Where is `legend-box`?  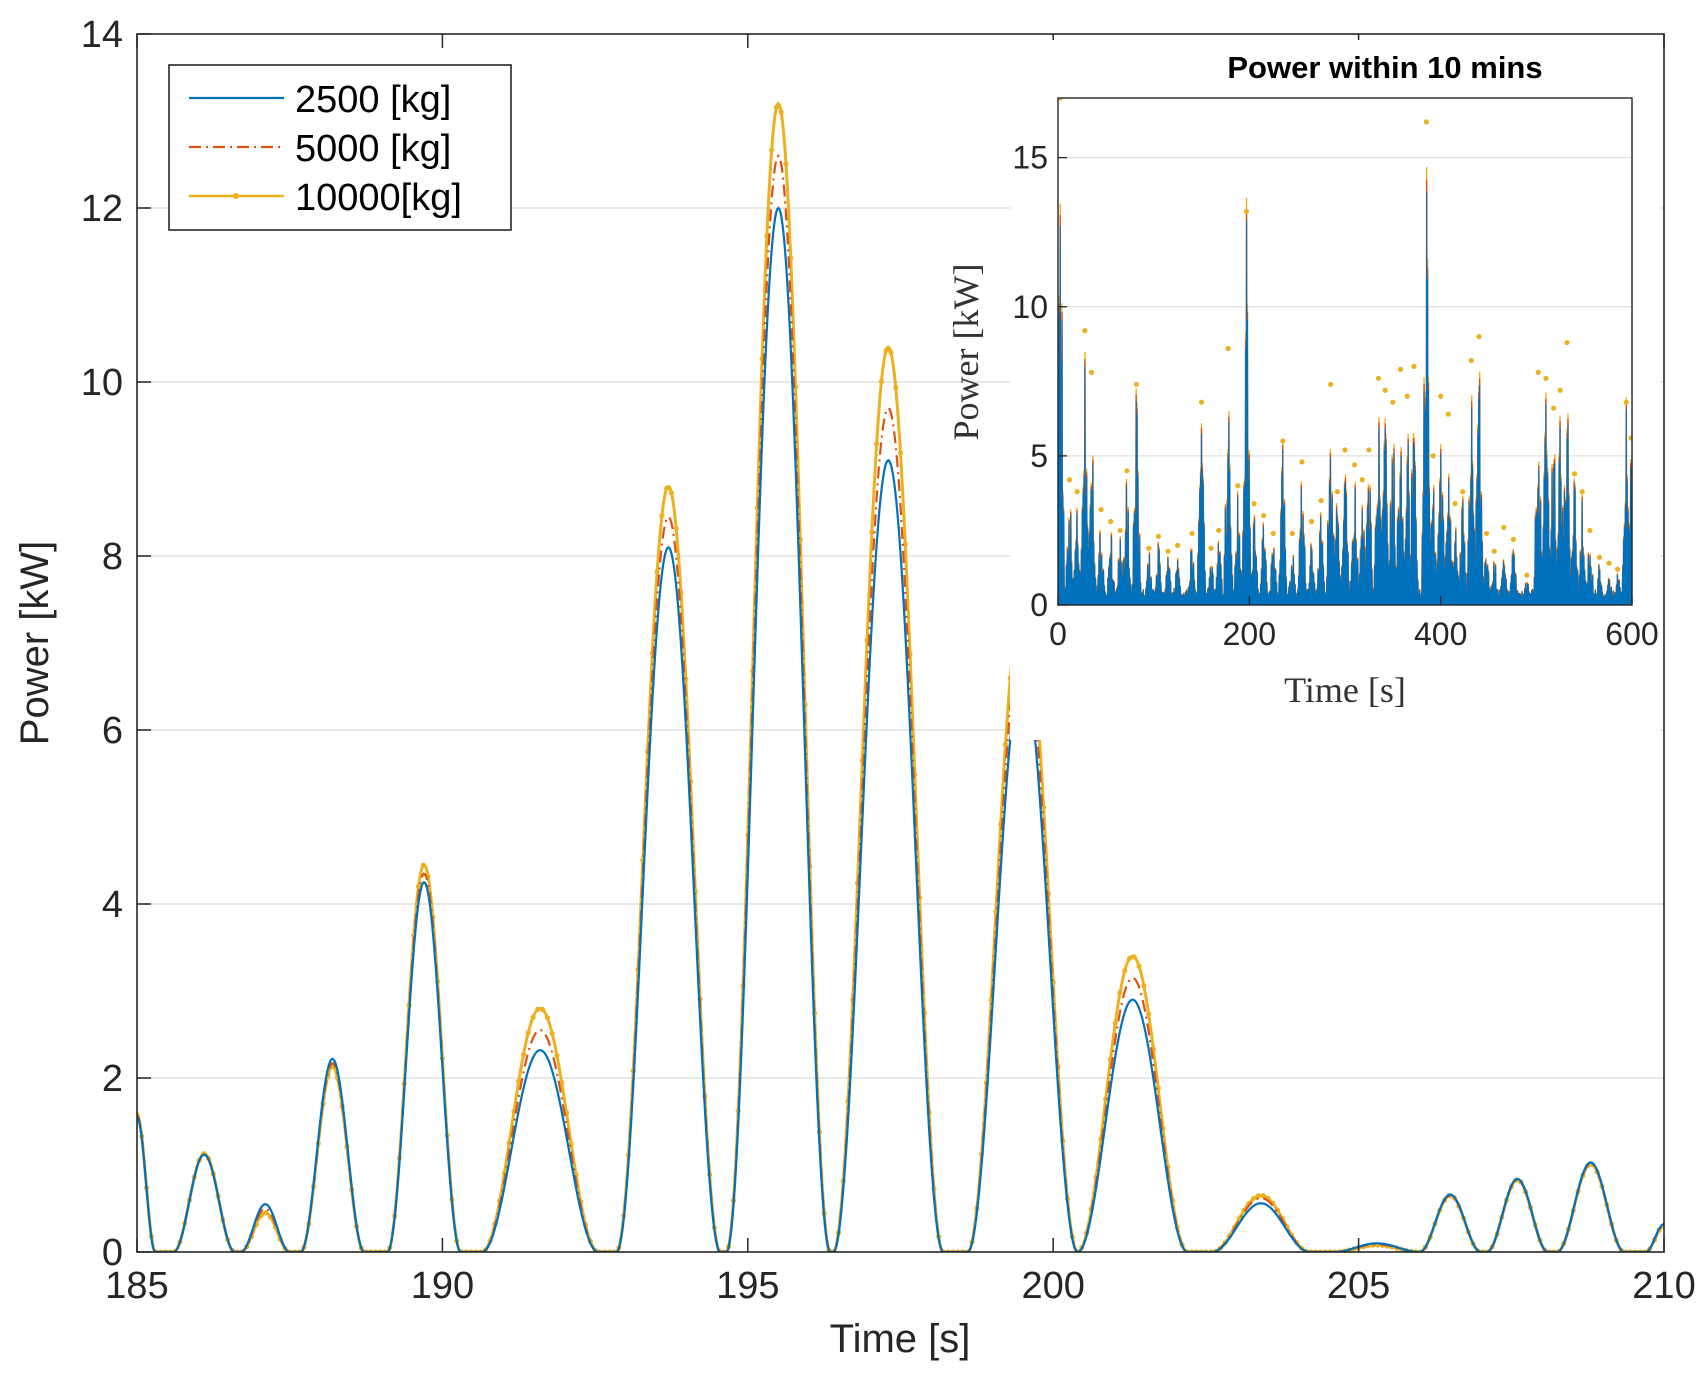
legend-box is located at coordinates (340, 147).